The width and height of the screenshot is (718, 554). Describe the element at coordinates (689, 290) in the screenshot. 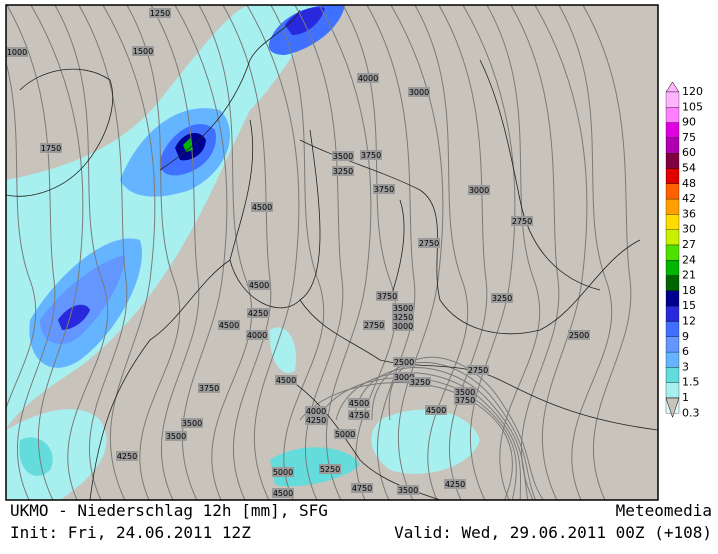

I see `colorbar-label: 18` at that location.